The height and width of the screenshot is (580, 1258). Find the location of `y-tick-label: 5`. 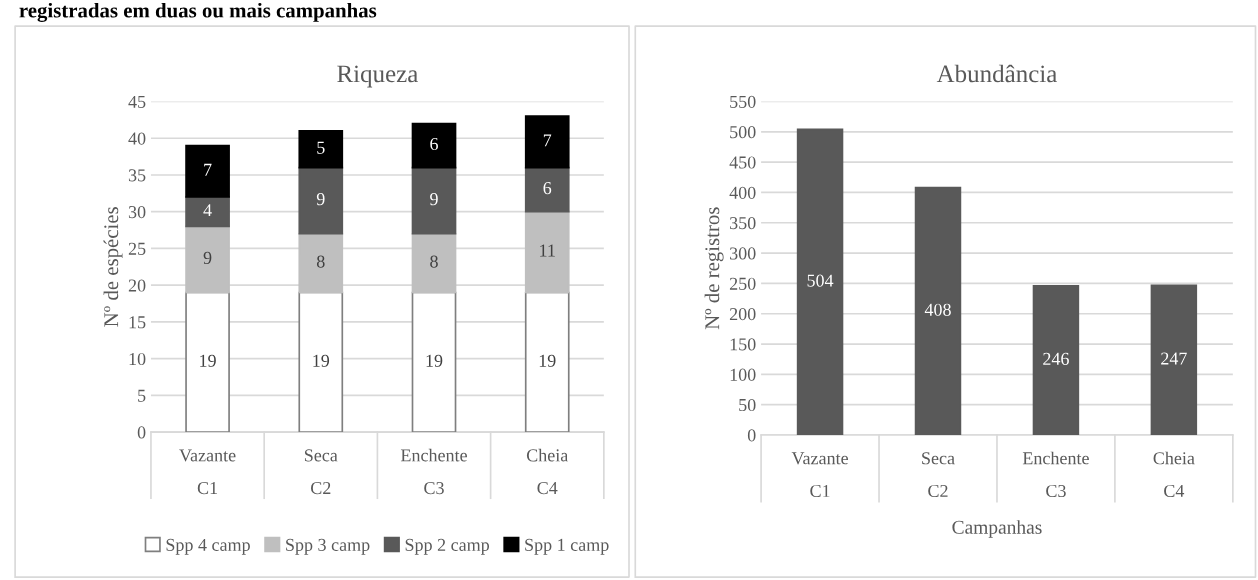

y-tick-label: 5 is located at coordinates (142, 395).